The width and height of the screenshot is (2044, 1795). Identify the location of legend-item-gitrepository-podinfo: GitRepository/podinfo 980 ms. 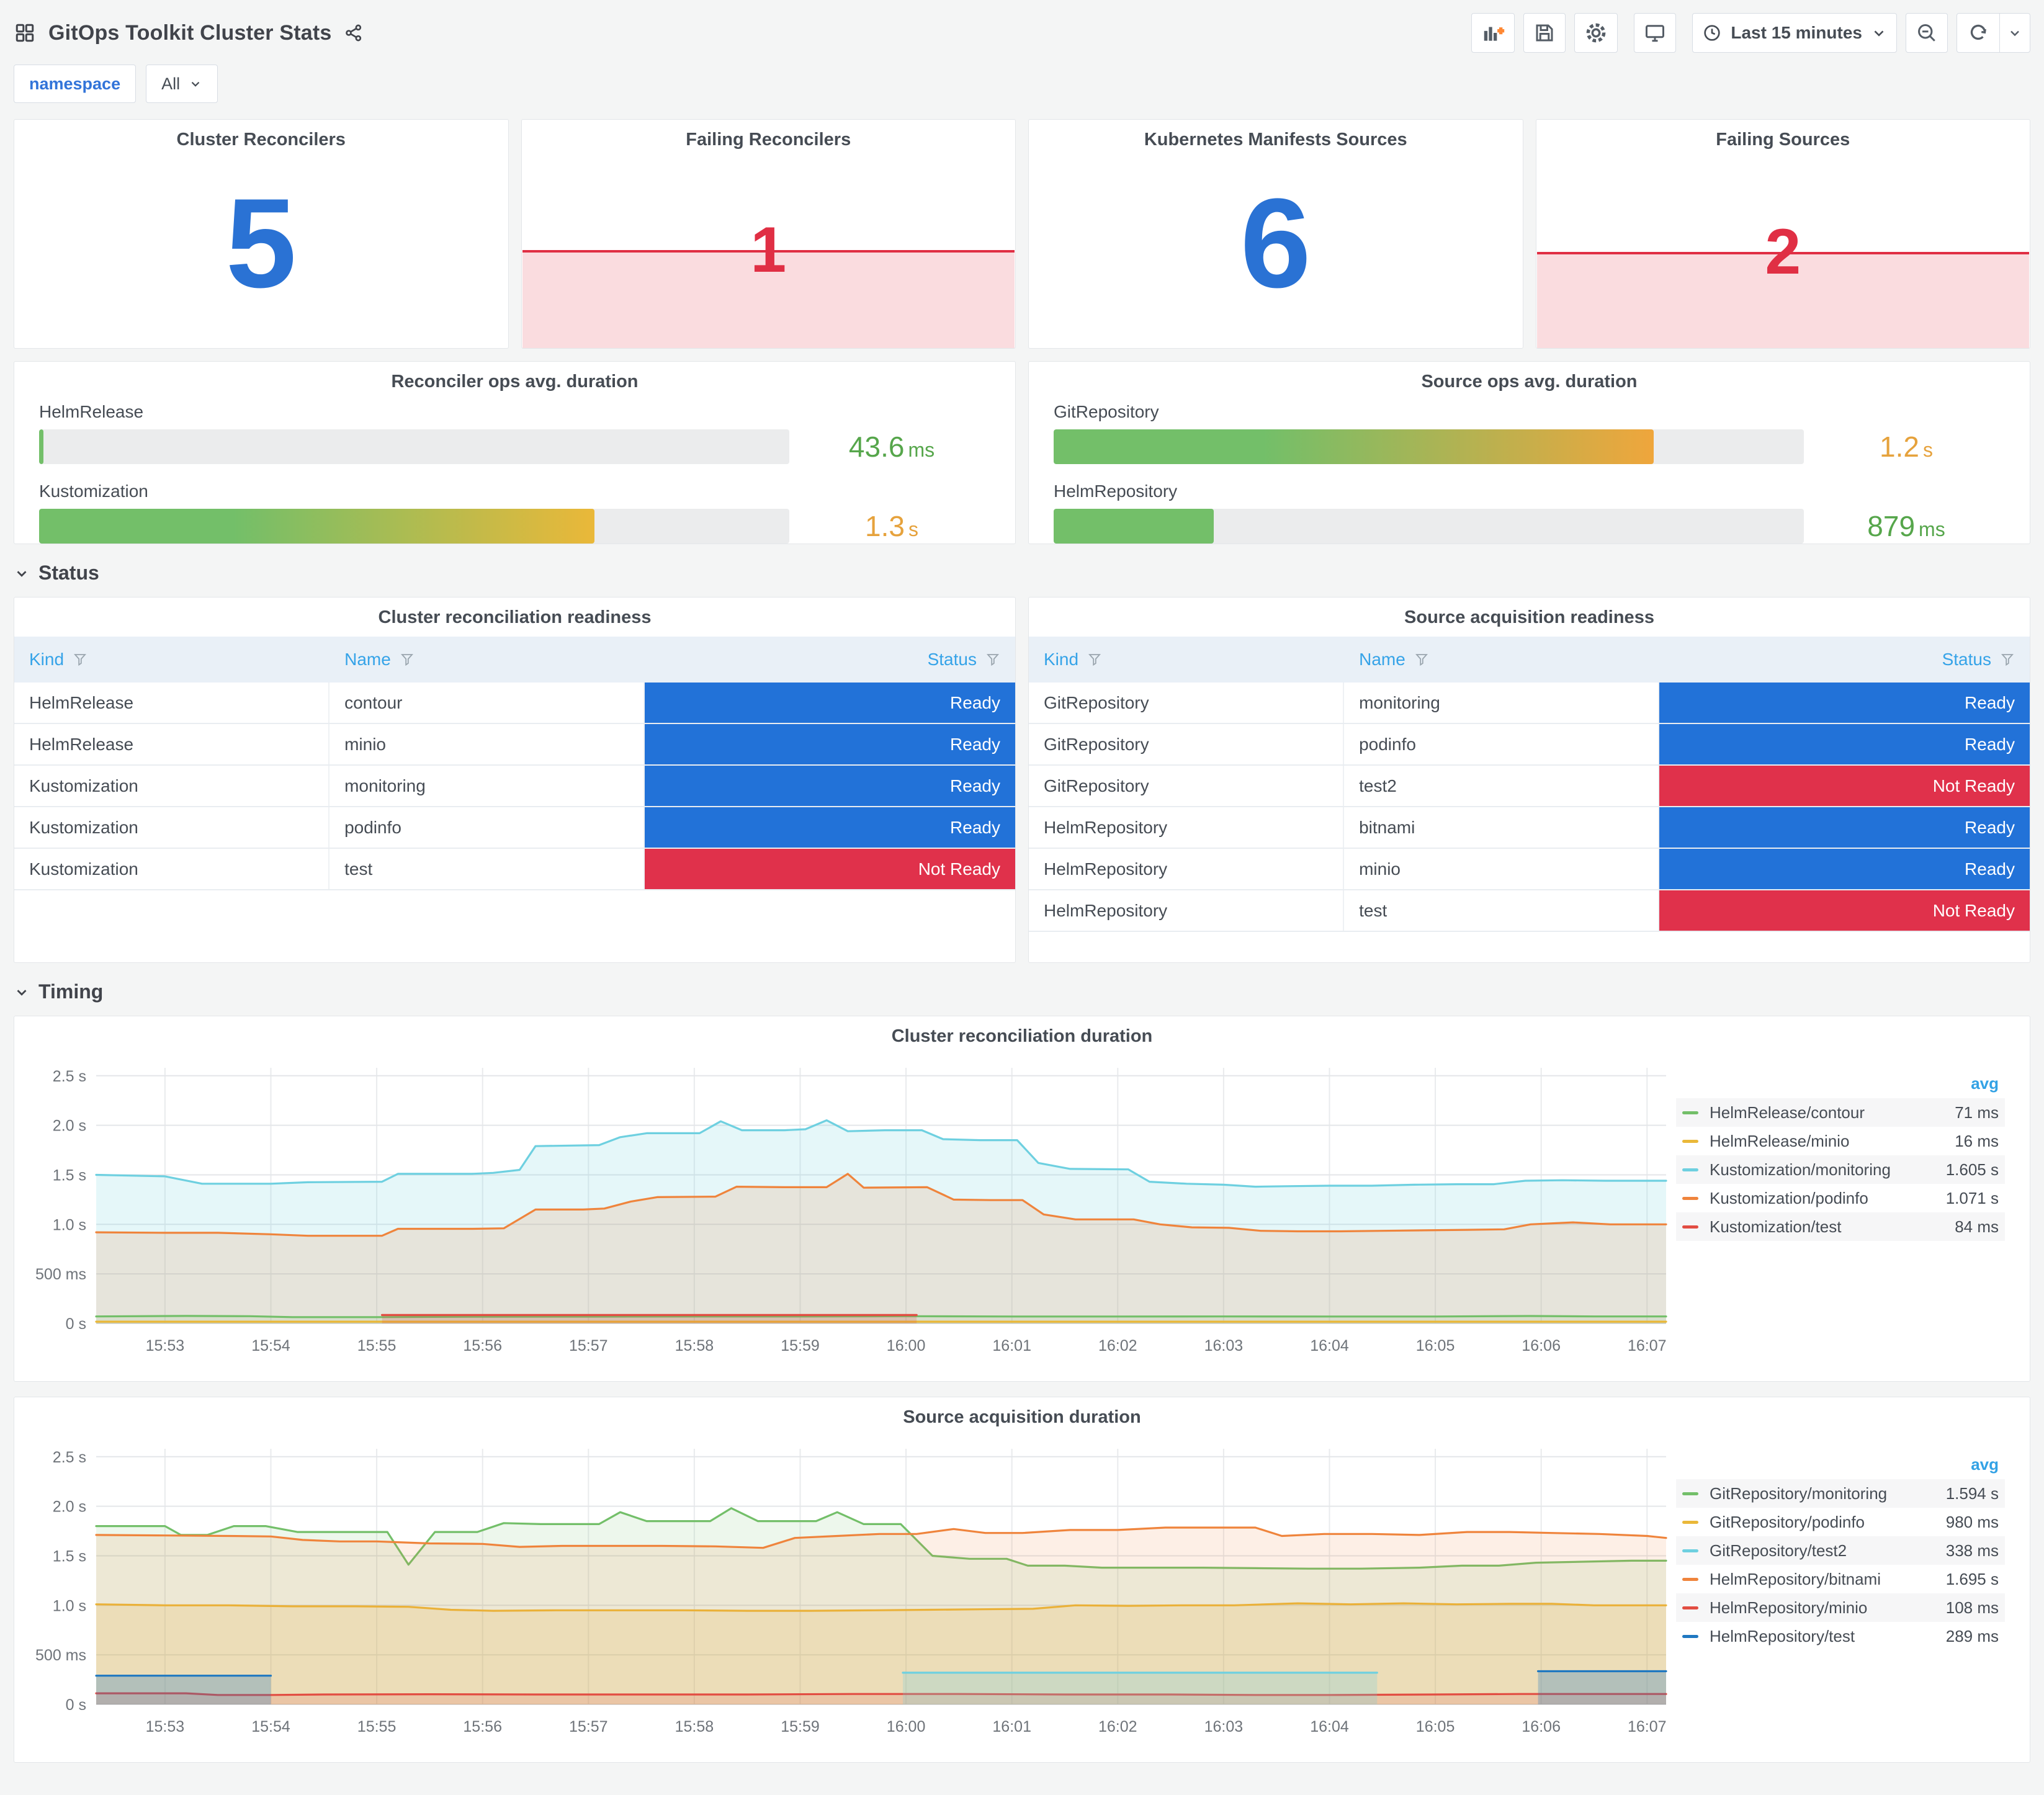
(1840, 1522).